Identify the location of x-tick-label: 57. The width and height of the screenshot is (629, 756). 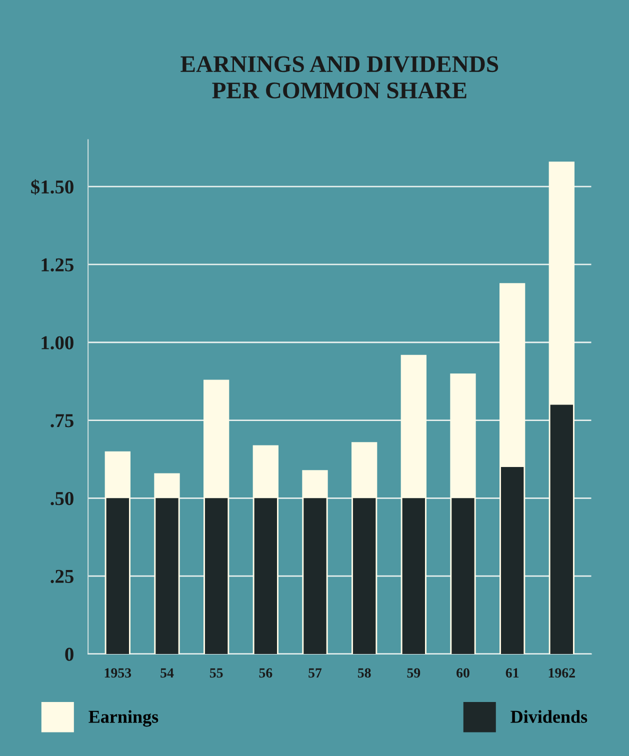
(315, 673).